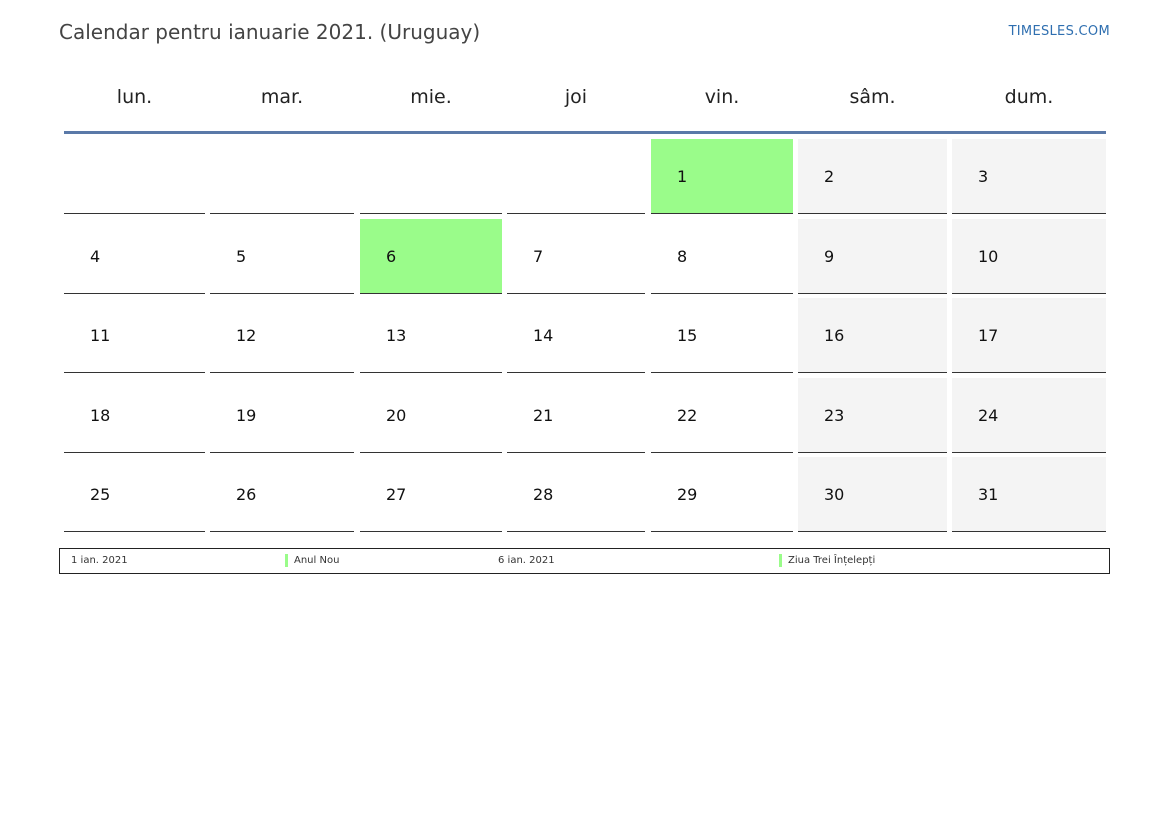 This screenshot has height=827, width=1169. Describe the element at coordinates (585, 132) in the screenshot. I see `header-divider` at that location.